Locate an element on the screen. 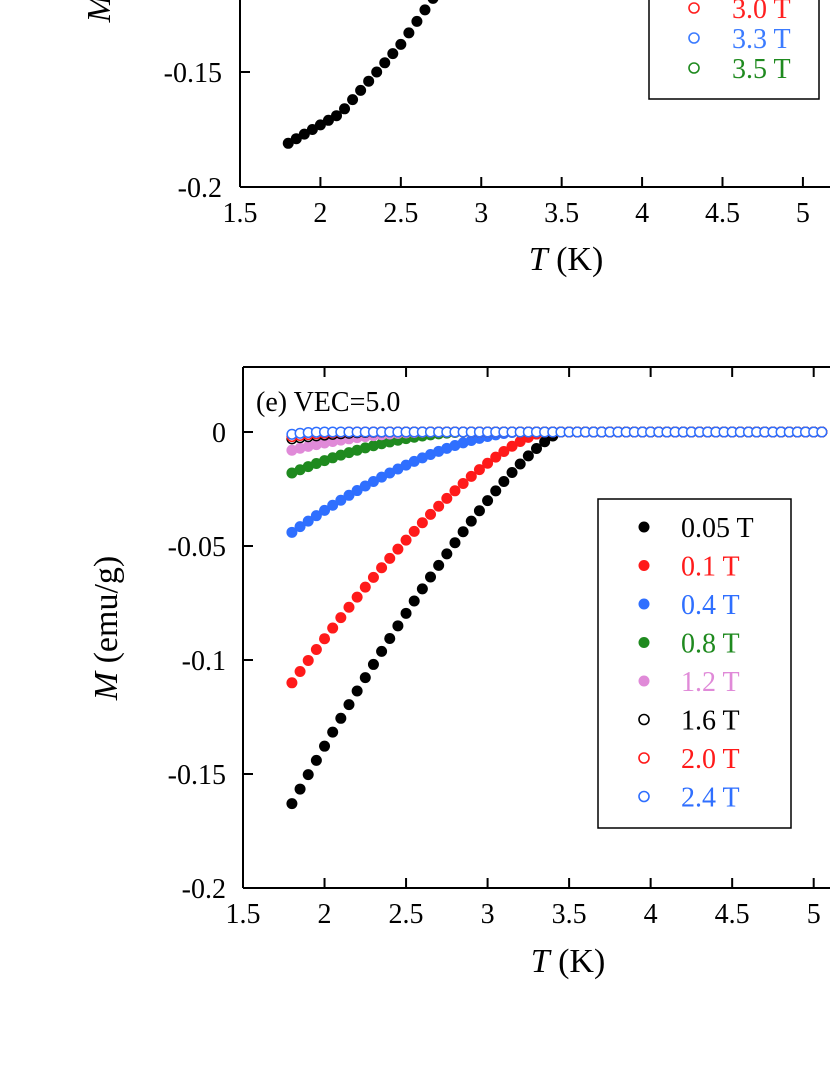 The height and width of the screenshot is (1075, 830). top-x-axis-label: T (K) is located at coordinates (566, 259).